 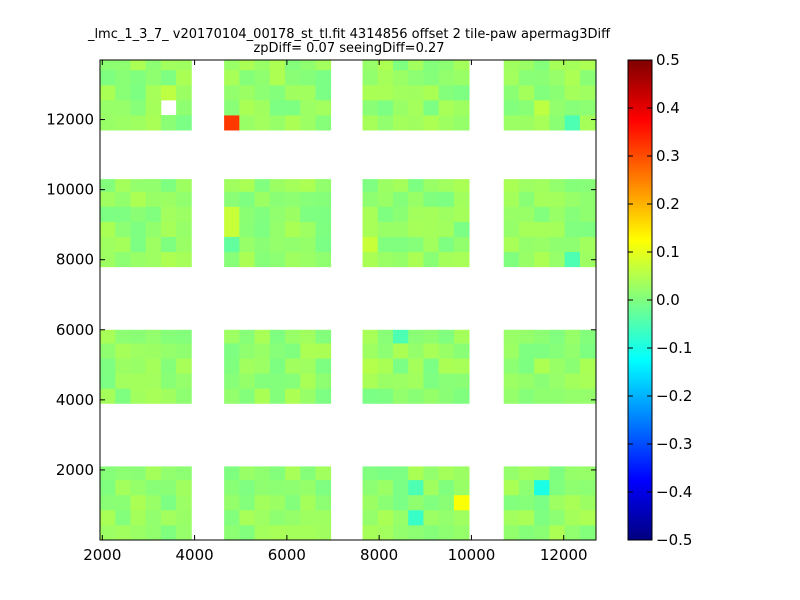 What do you see at coordinates (472, 555) in the screenshot?
I see `x-tick-label: 10000` at bounding box center [472, 555].